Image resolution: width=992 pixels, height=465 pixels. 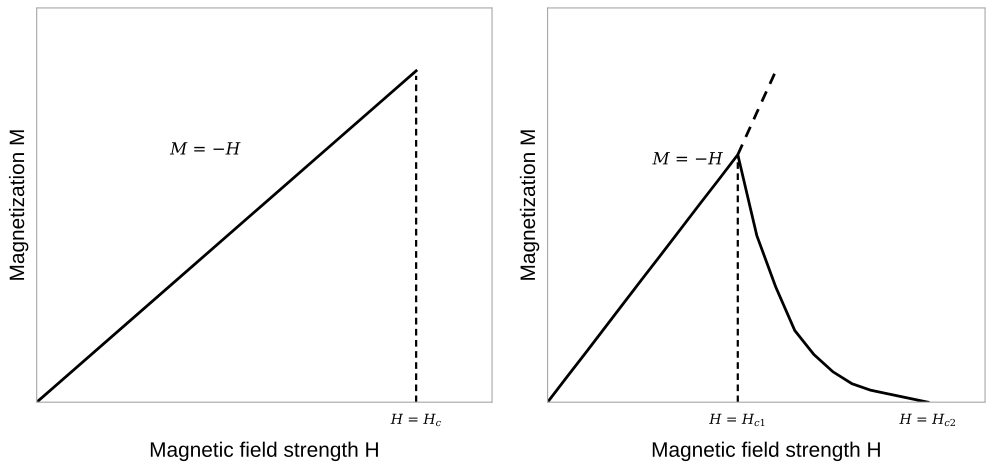 I want to click on text: H = H$_{c}$, so click(x=415, y=420).